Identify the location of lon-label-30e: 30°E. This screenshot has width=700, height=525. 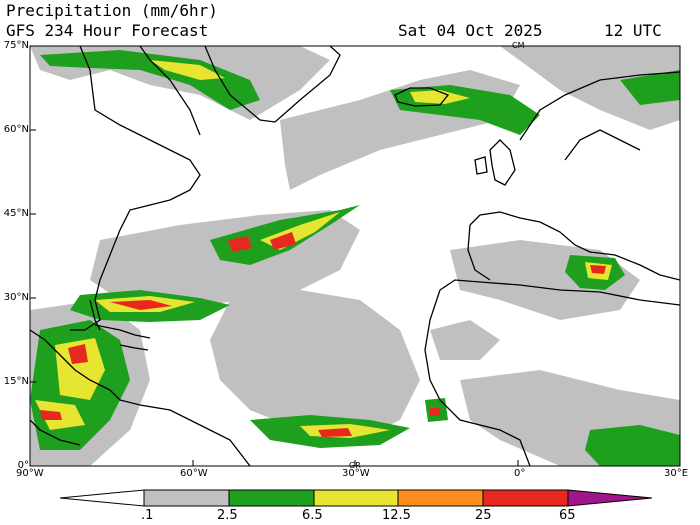
(676, 473).